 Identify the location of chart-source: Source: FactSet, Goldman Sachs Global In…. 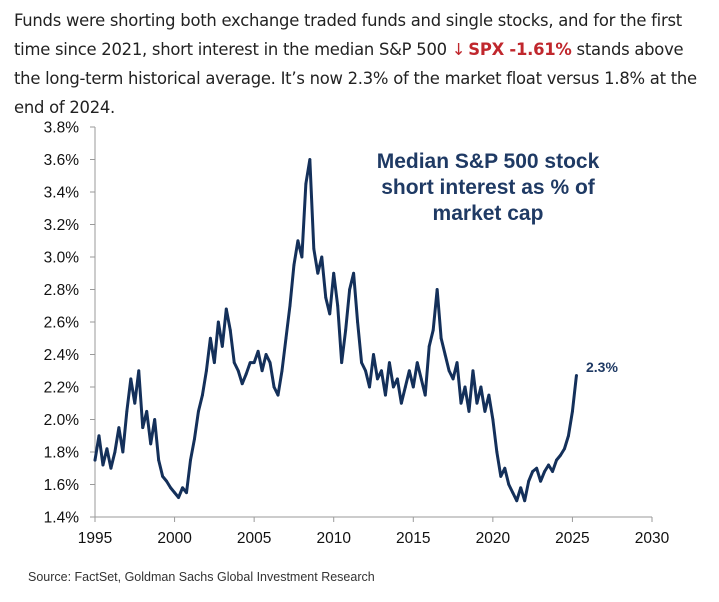
(201, 577).